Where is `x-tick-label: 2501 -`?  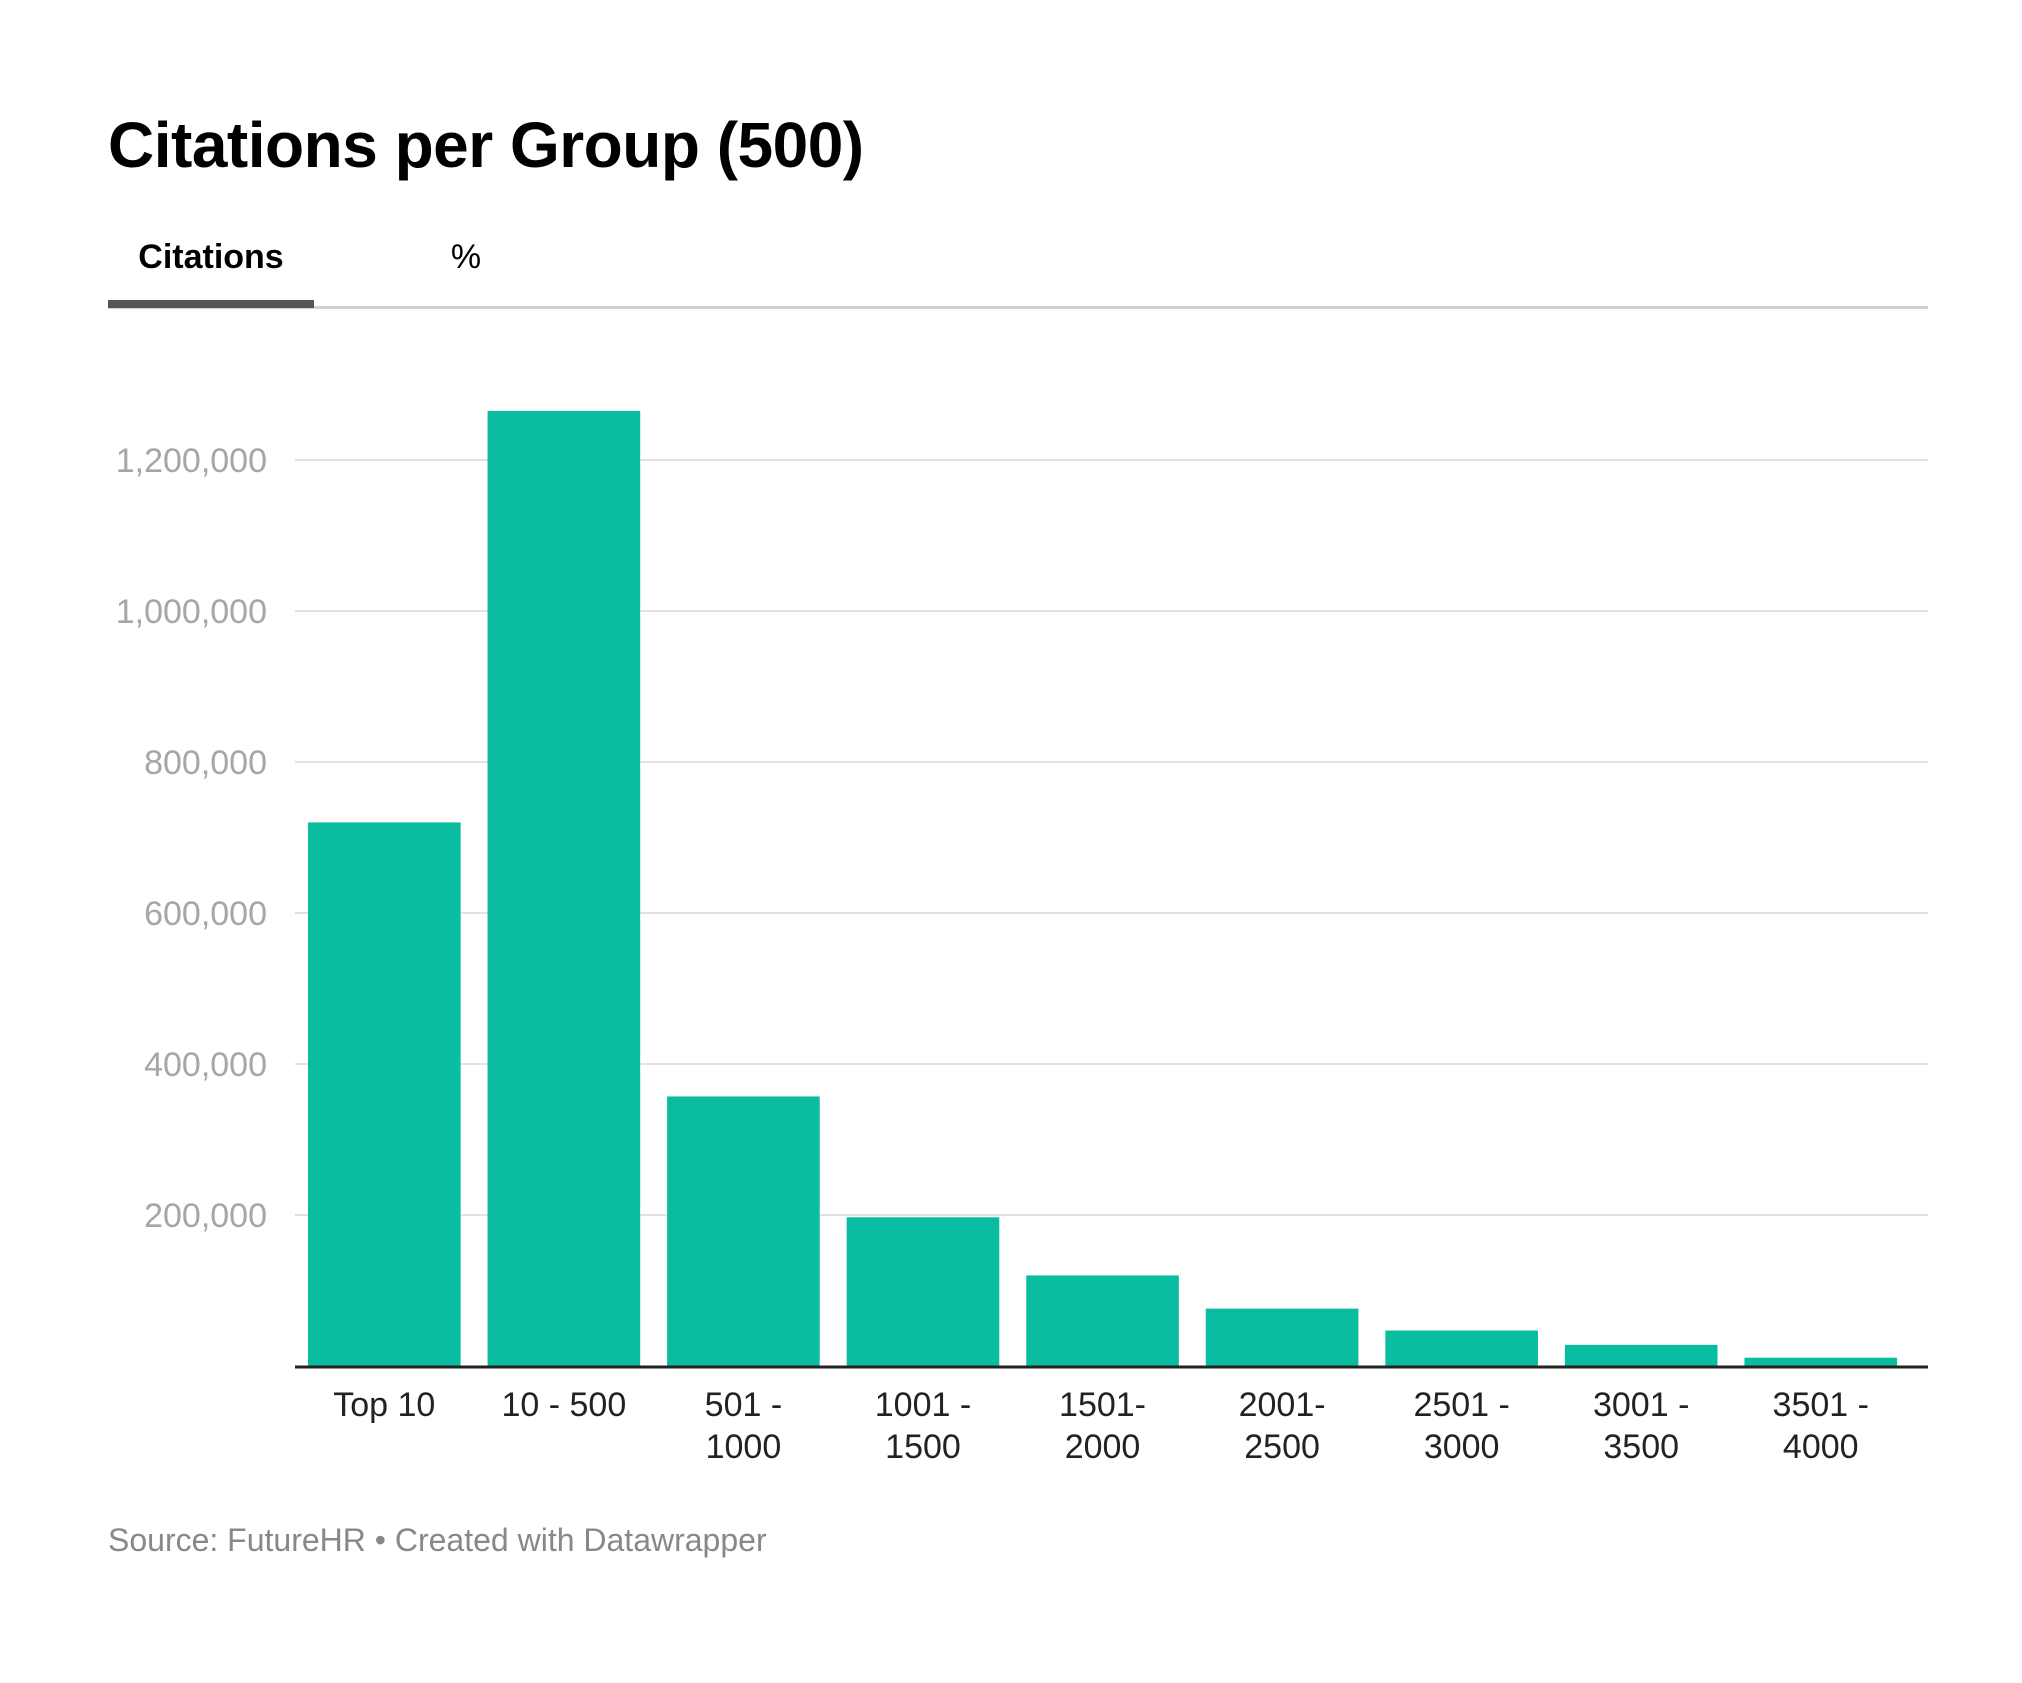
x-tick-label: 2501 - is located at coordinates (1461, 1405).